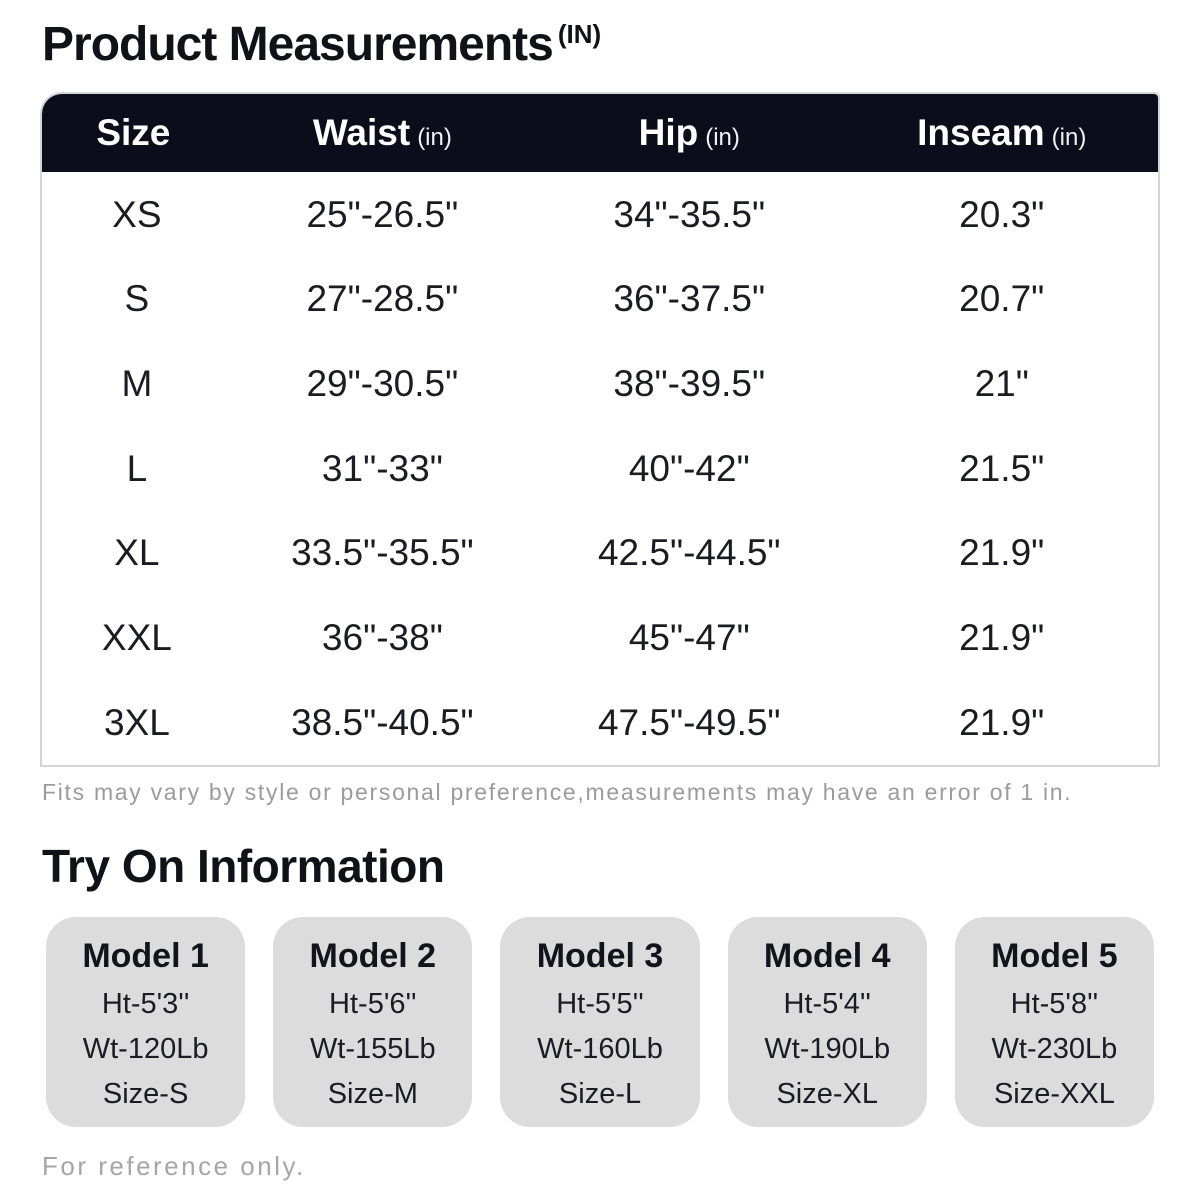  What do you see at coordinates (136, 638) in the screenshot?
I see `cell-size: XXL` at bounding box center [136, 638].